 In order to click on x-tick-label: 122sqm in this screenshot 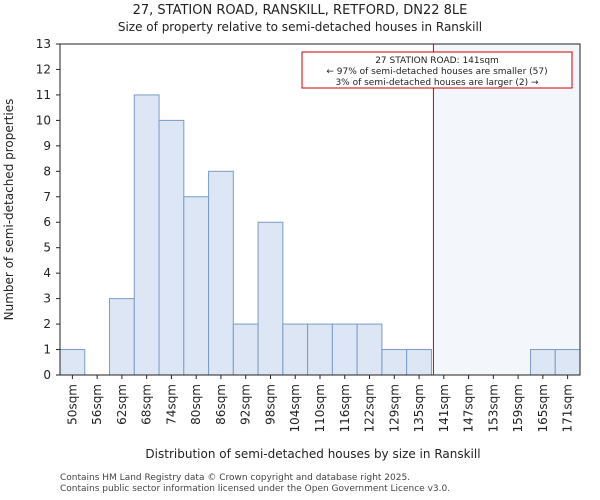, I will do `click(370, 408)`.